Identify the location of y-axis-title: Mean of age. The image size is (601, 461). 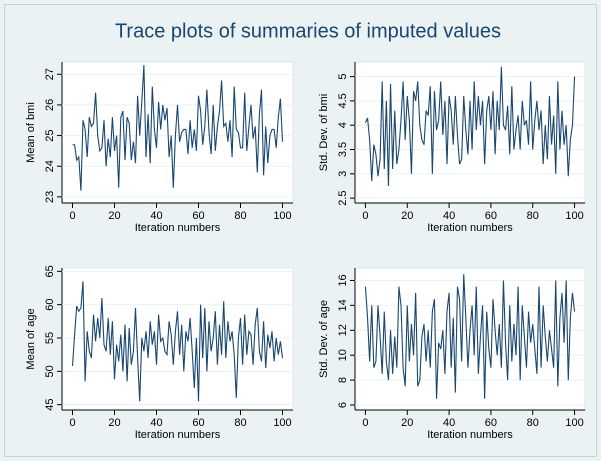
(31, 338).